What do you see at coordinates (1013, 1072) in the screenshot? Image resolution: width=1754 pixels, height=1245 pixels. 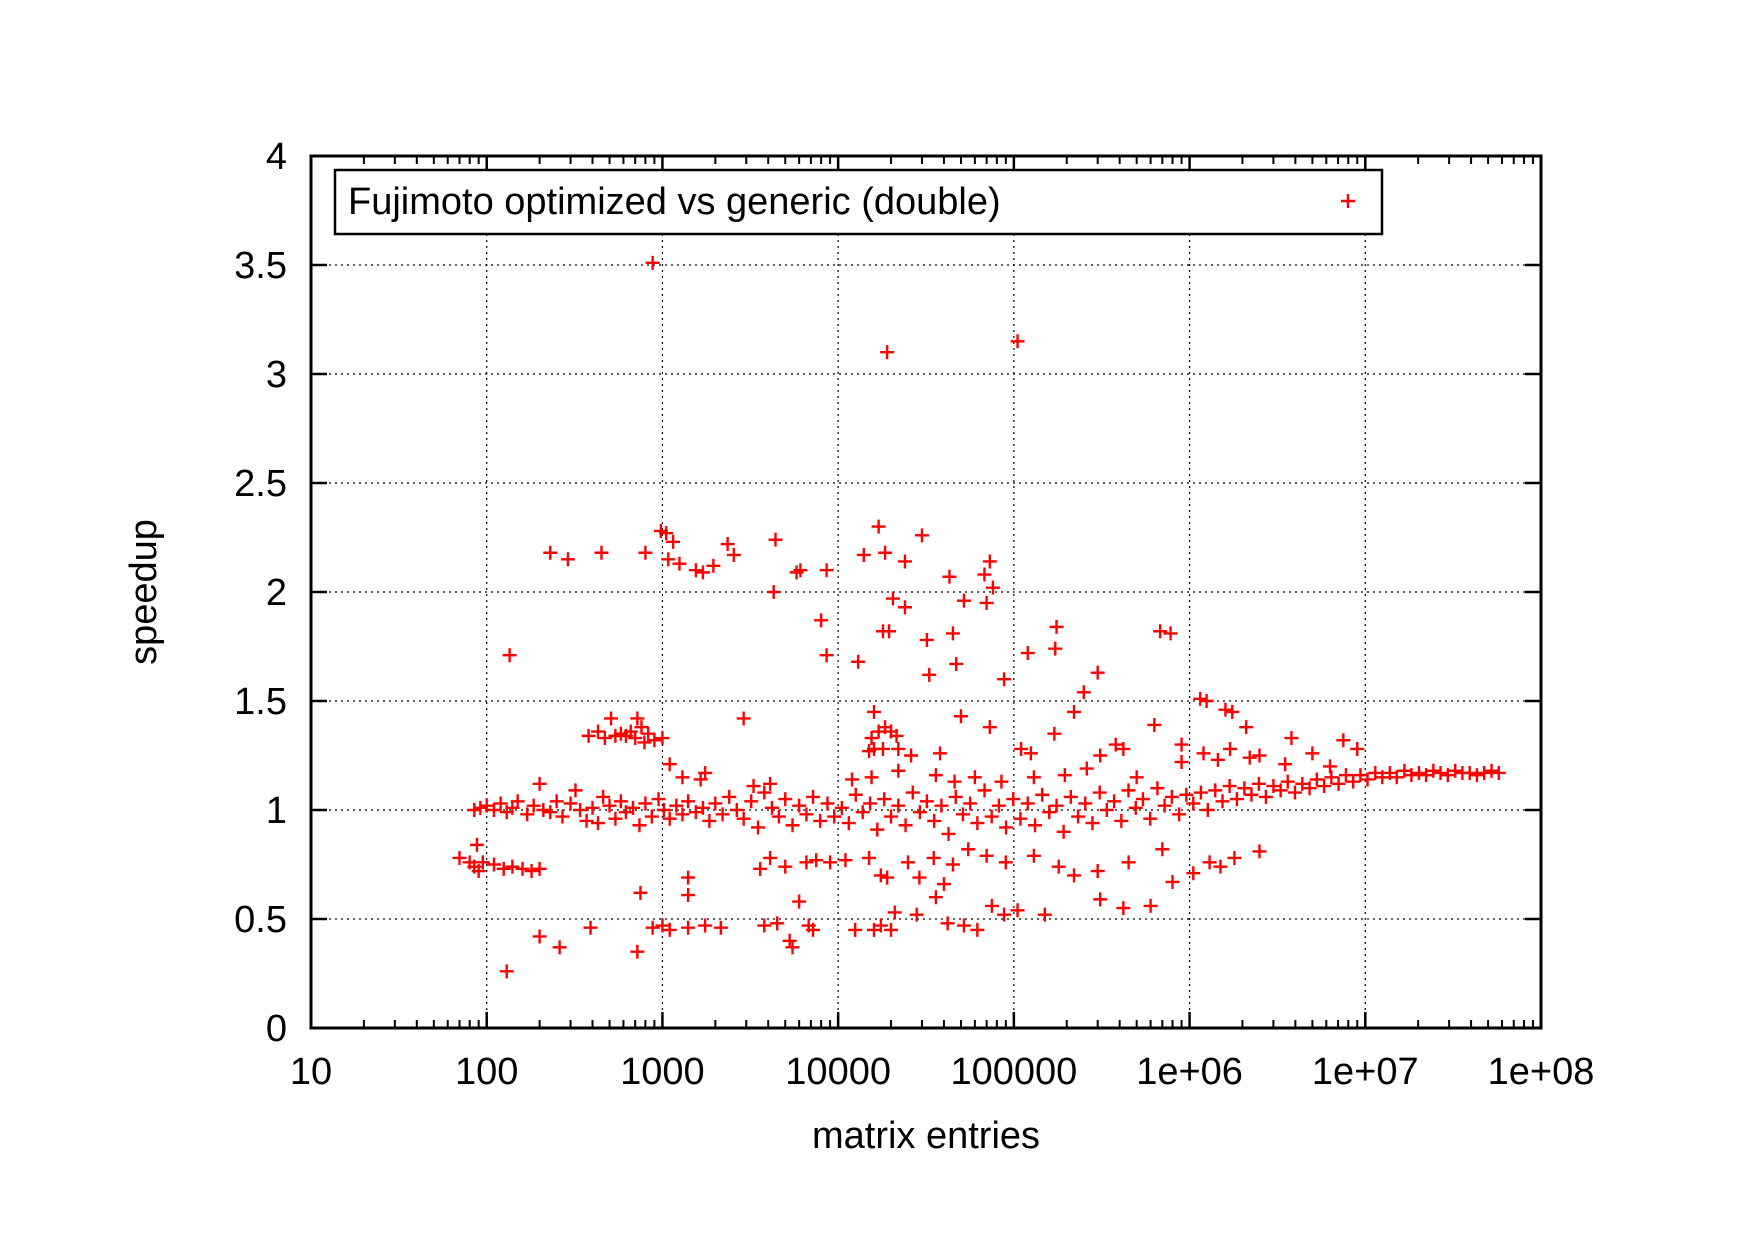 I see `x-tick-label: 100000` at bounding box center [1013, 1072].